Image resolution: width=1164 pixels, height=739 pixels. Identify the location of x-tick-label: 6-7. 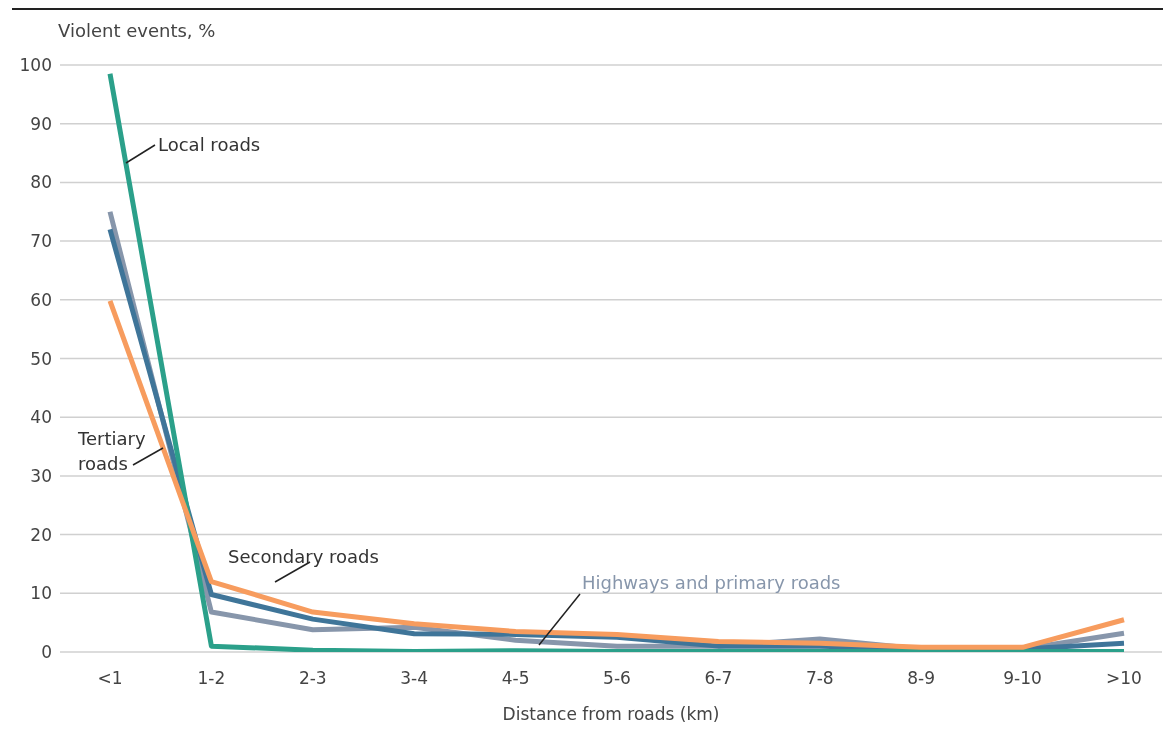
(718, 678).